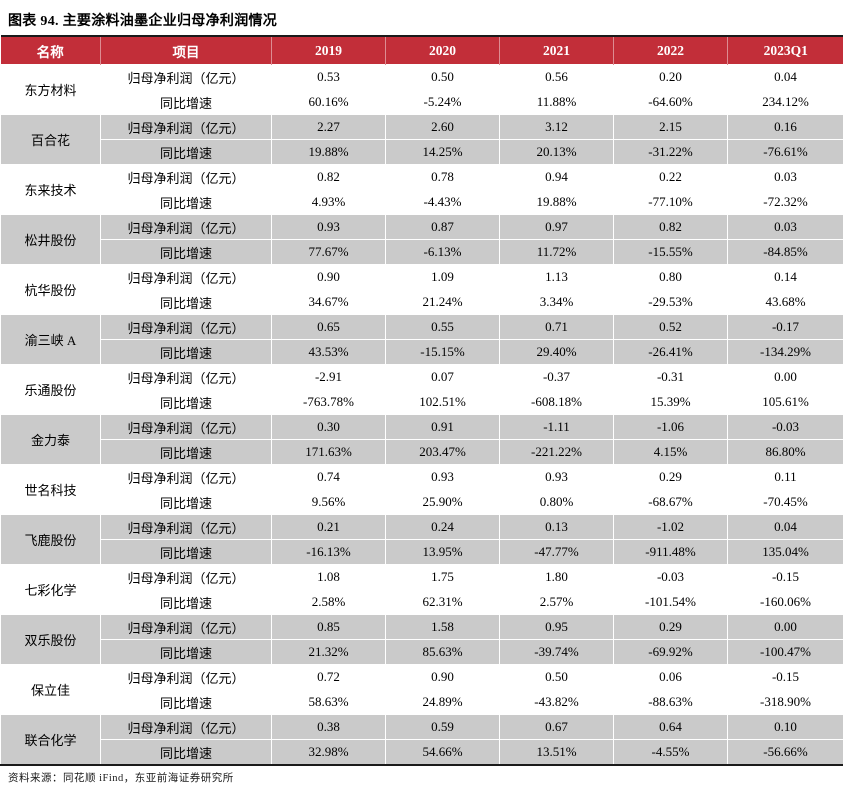  Describe the element at coordinates (556, 527) in the screenshot. I see `value-cell: 0.13` at that location.